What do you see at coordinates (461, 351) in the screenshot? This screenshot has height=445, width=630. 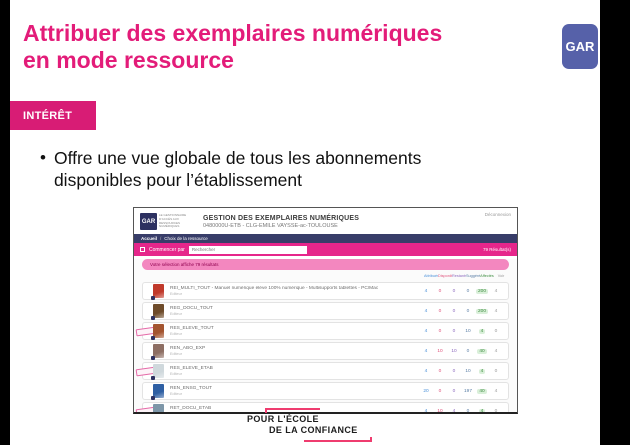 I see `resource-counts: 4 10 10 0 40 4` at bounding box center [461, 351].